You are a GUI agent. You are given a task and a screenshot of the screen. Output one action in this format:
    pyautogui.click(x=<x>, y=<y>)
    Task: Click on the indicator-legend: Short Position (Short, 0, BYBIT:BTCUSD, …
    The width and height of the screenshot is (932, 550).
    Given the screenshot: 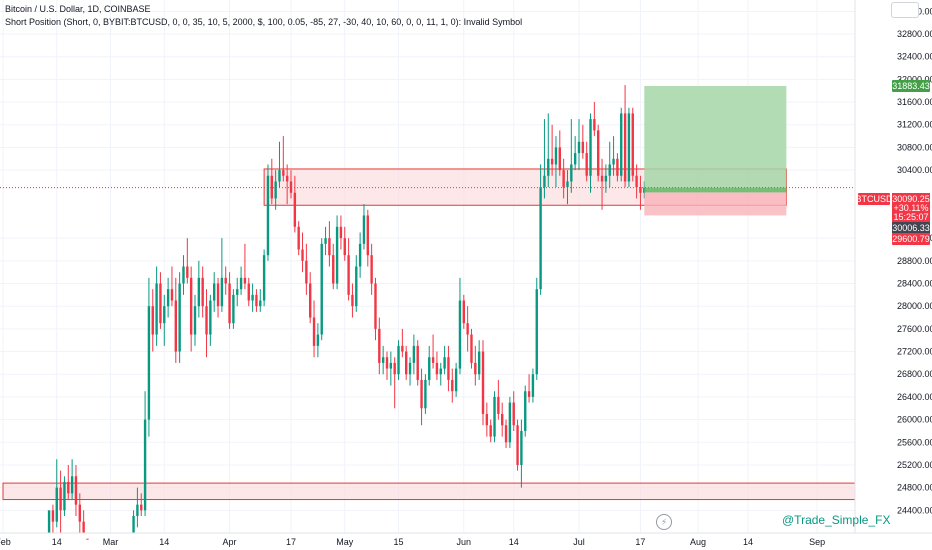 What is the action you would take?
    pyautogui.click(x=264, y=22)
    